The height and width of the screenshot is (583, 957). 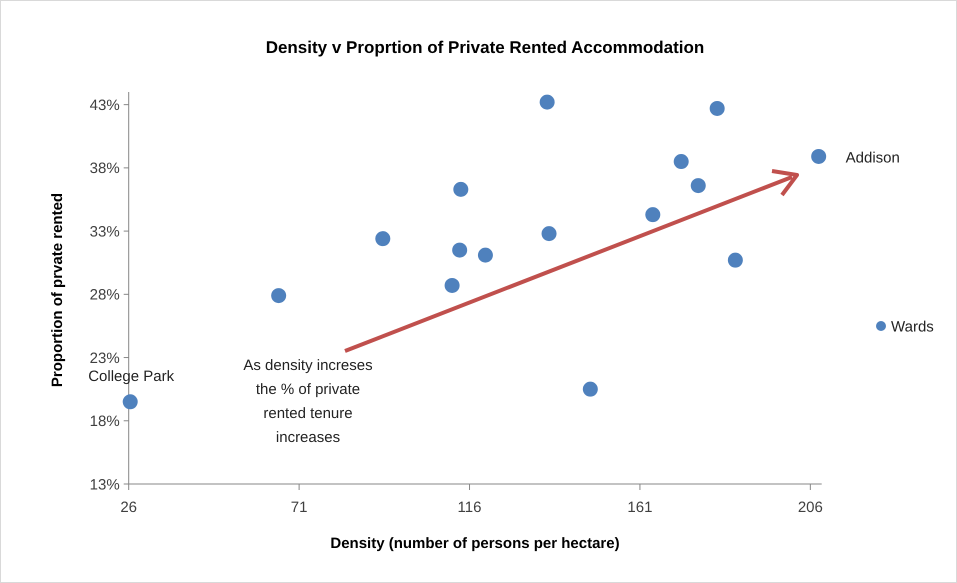 What do you see at coordinates (105, 358) in the screenshot?
I see `y-tick-label: 23%` at bounding box center [105, 358].